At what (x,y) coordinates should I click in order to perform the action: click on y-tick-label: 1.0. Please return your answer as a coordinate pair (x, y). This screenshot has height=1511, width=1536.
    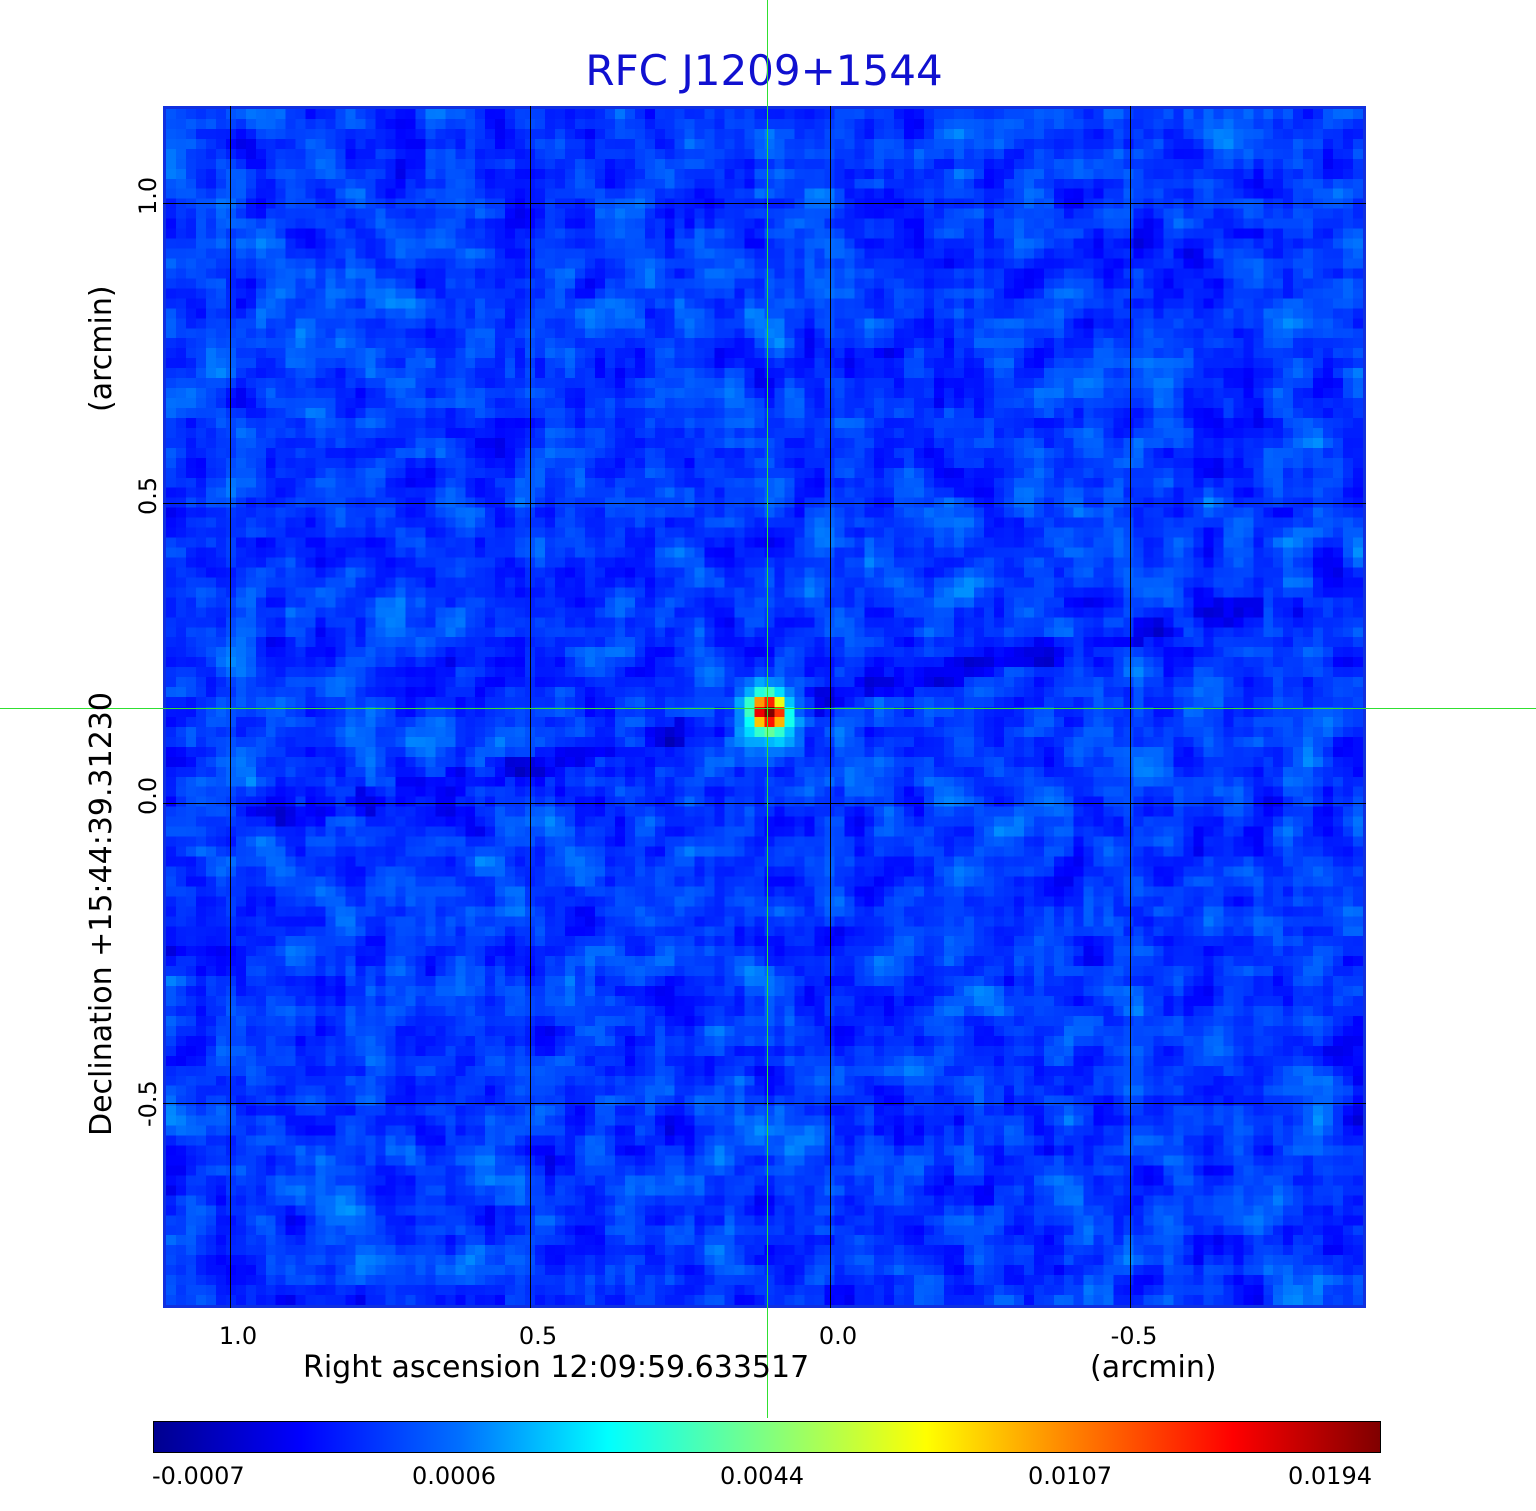
    Looking at the image, I should click on (148, 195).